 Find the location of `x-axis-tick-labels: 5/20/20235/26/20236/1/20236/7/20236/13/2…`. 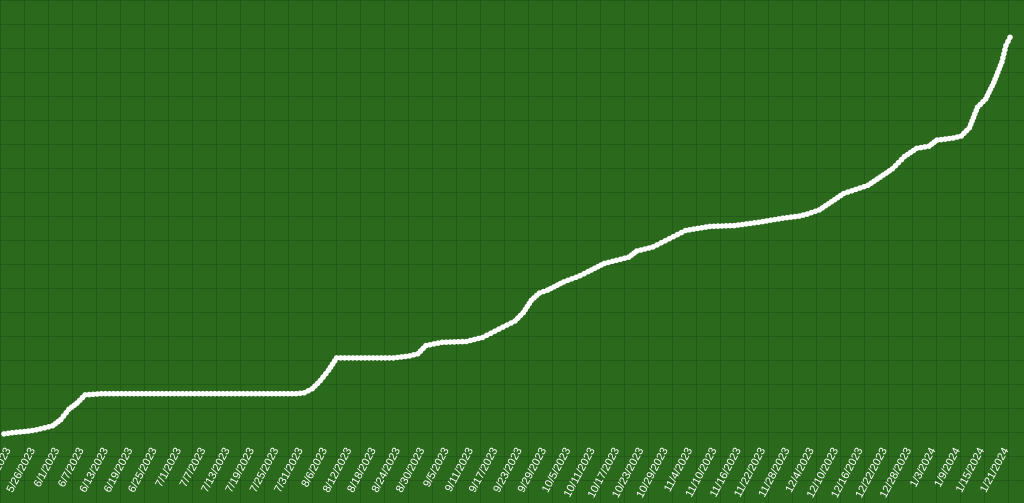

x-axis-tick-labels: 5/20/20235/26/20236/1/20236/7/20236/13/2… is located at coordinates (506, 473).